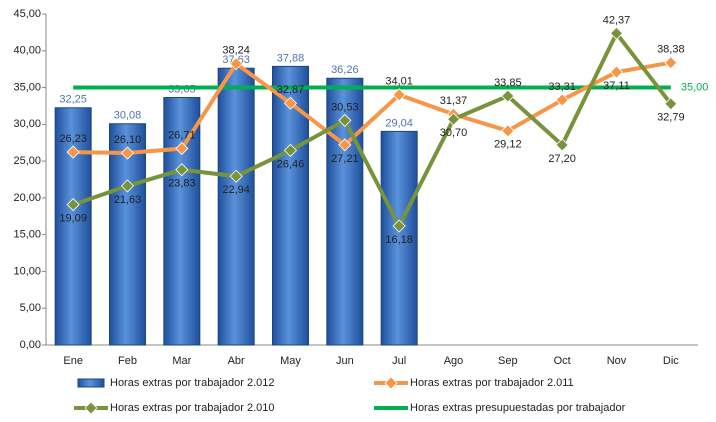 The height and width of the screenshot is (422, 716). I want to click on line-label: 30,53, so click(345, 107).